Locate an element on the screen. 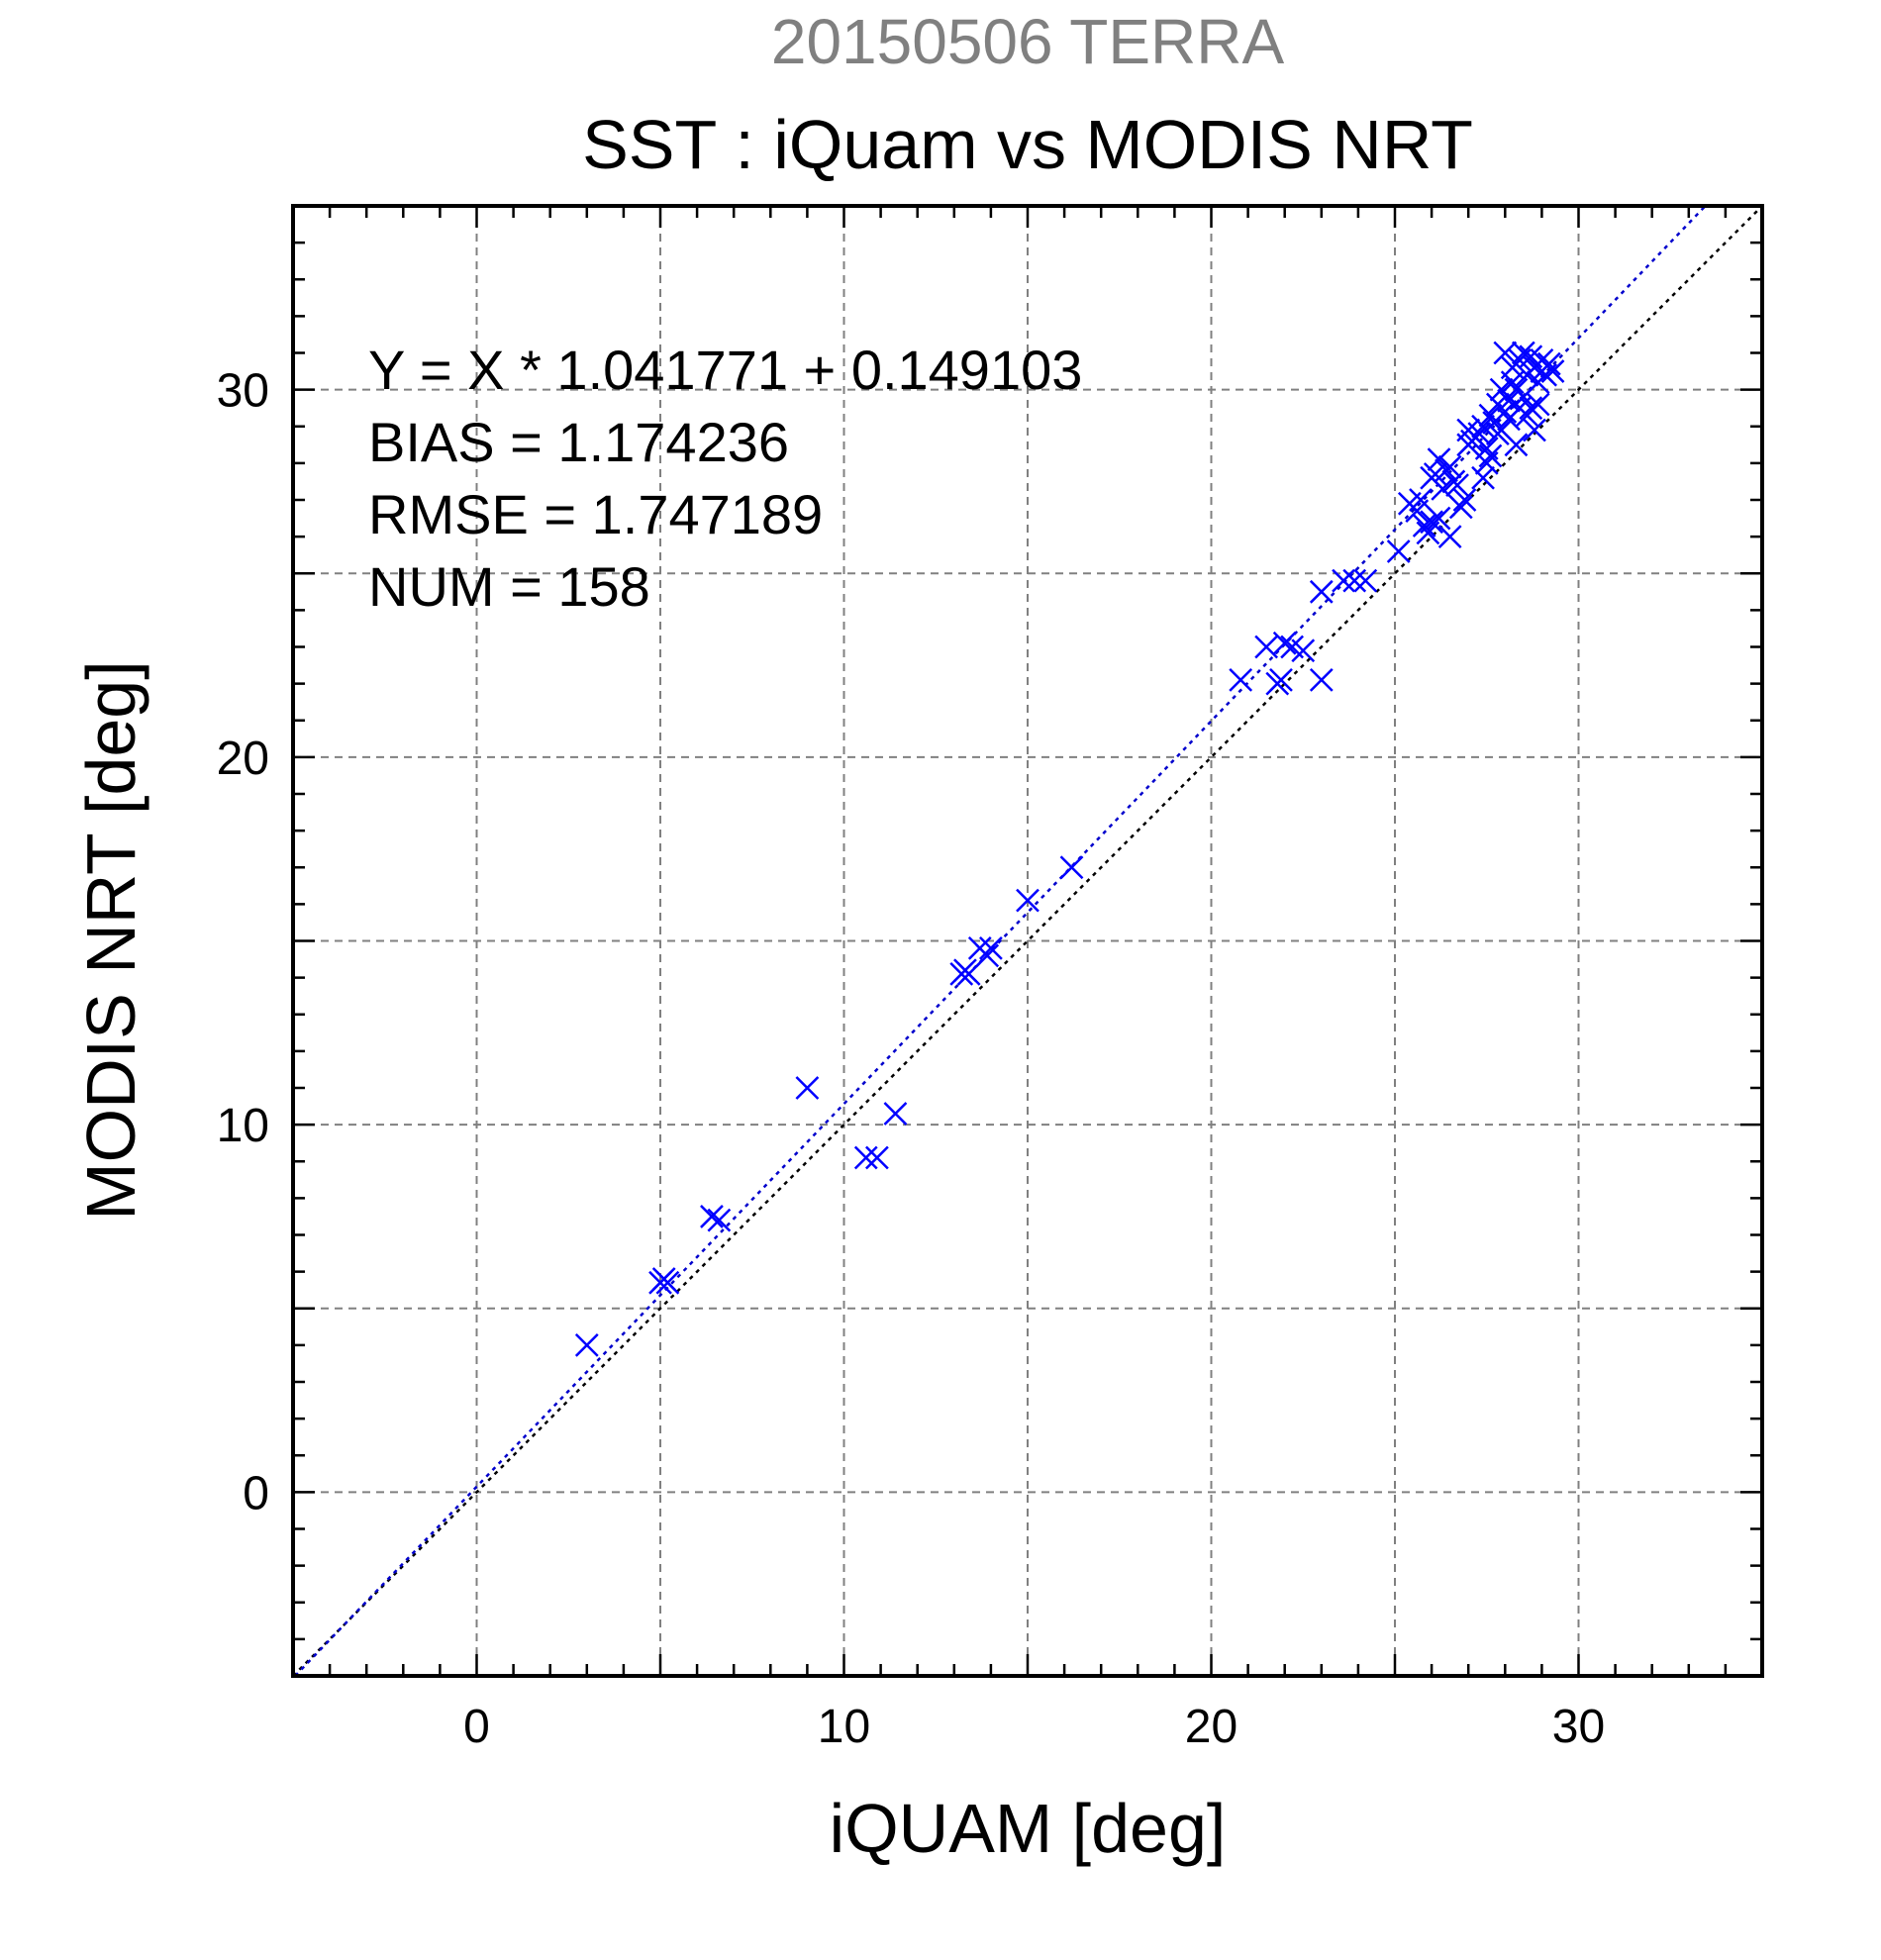 The image size is (1881, 1960). bias-stat: BIAS = 1.174236 is located at coordinates (579, 442).